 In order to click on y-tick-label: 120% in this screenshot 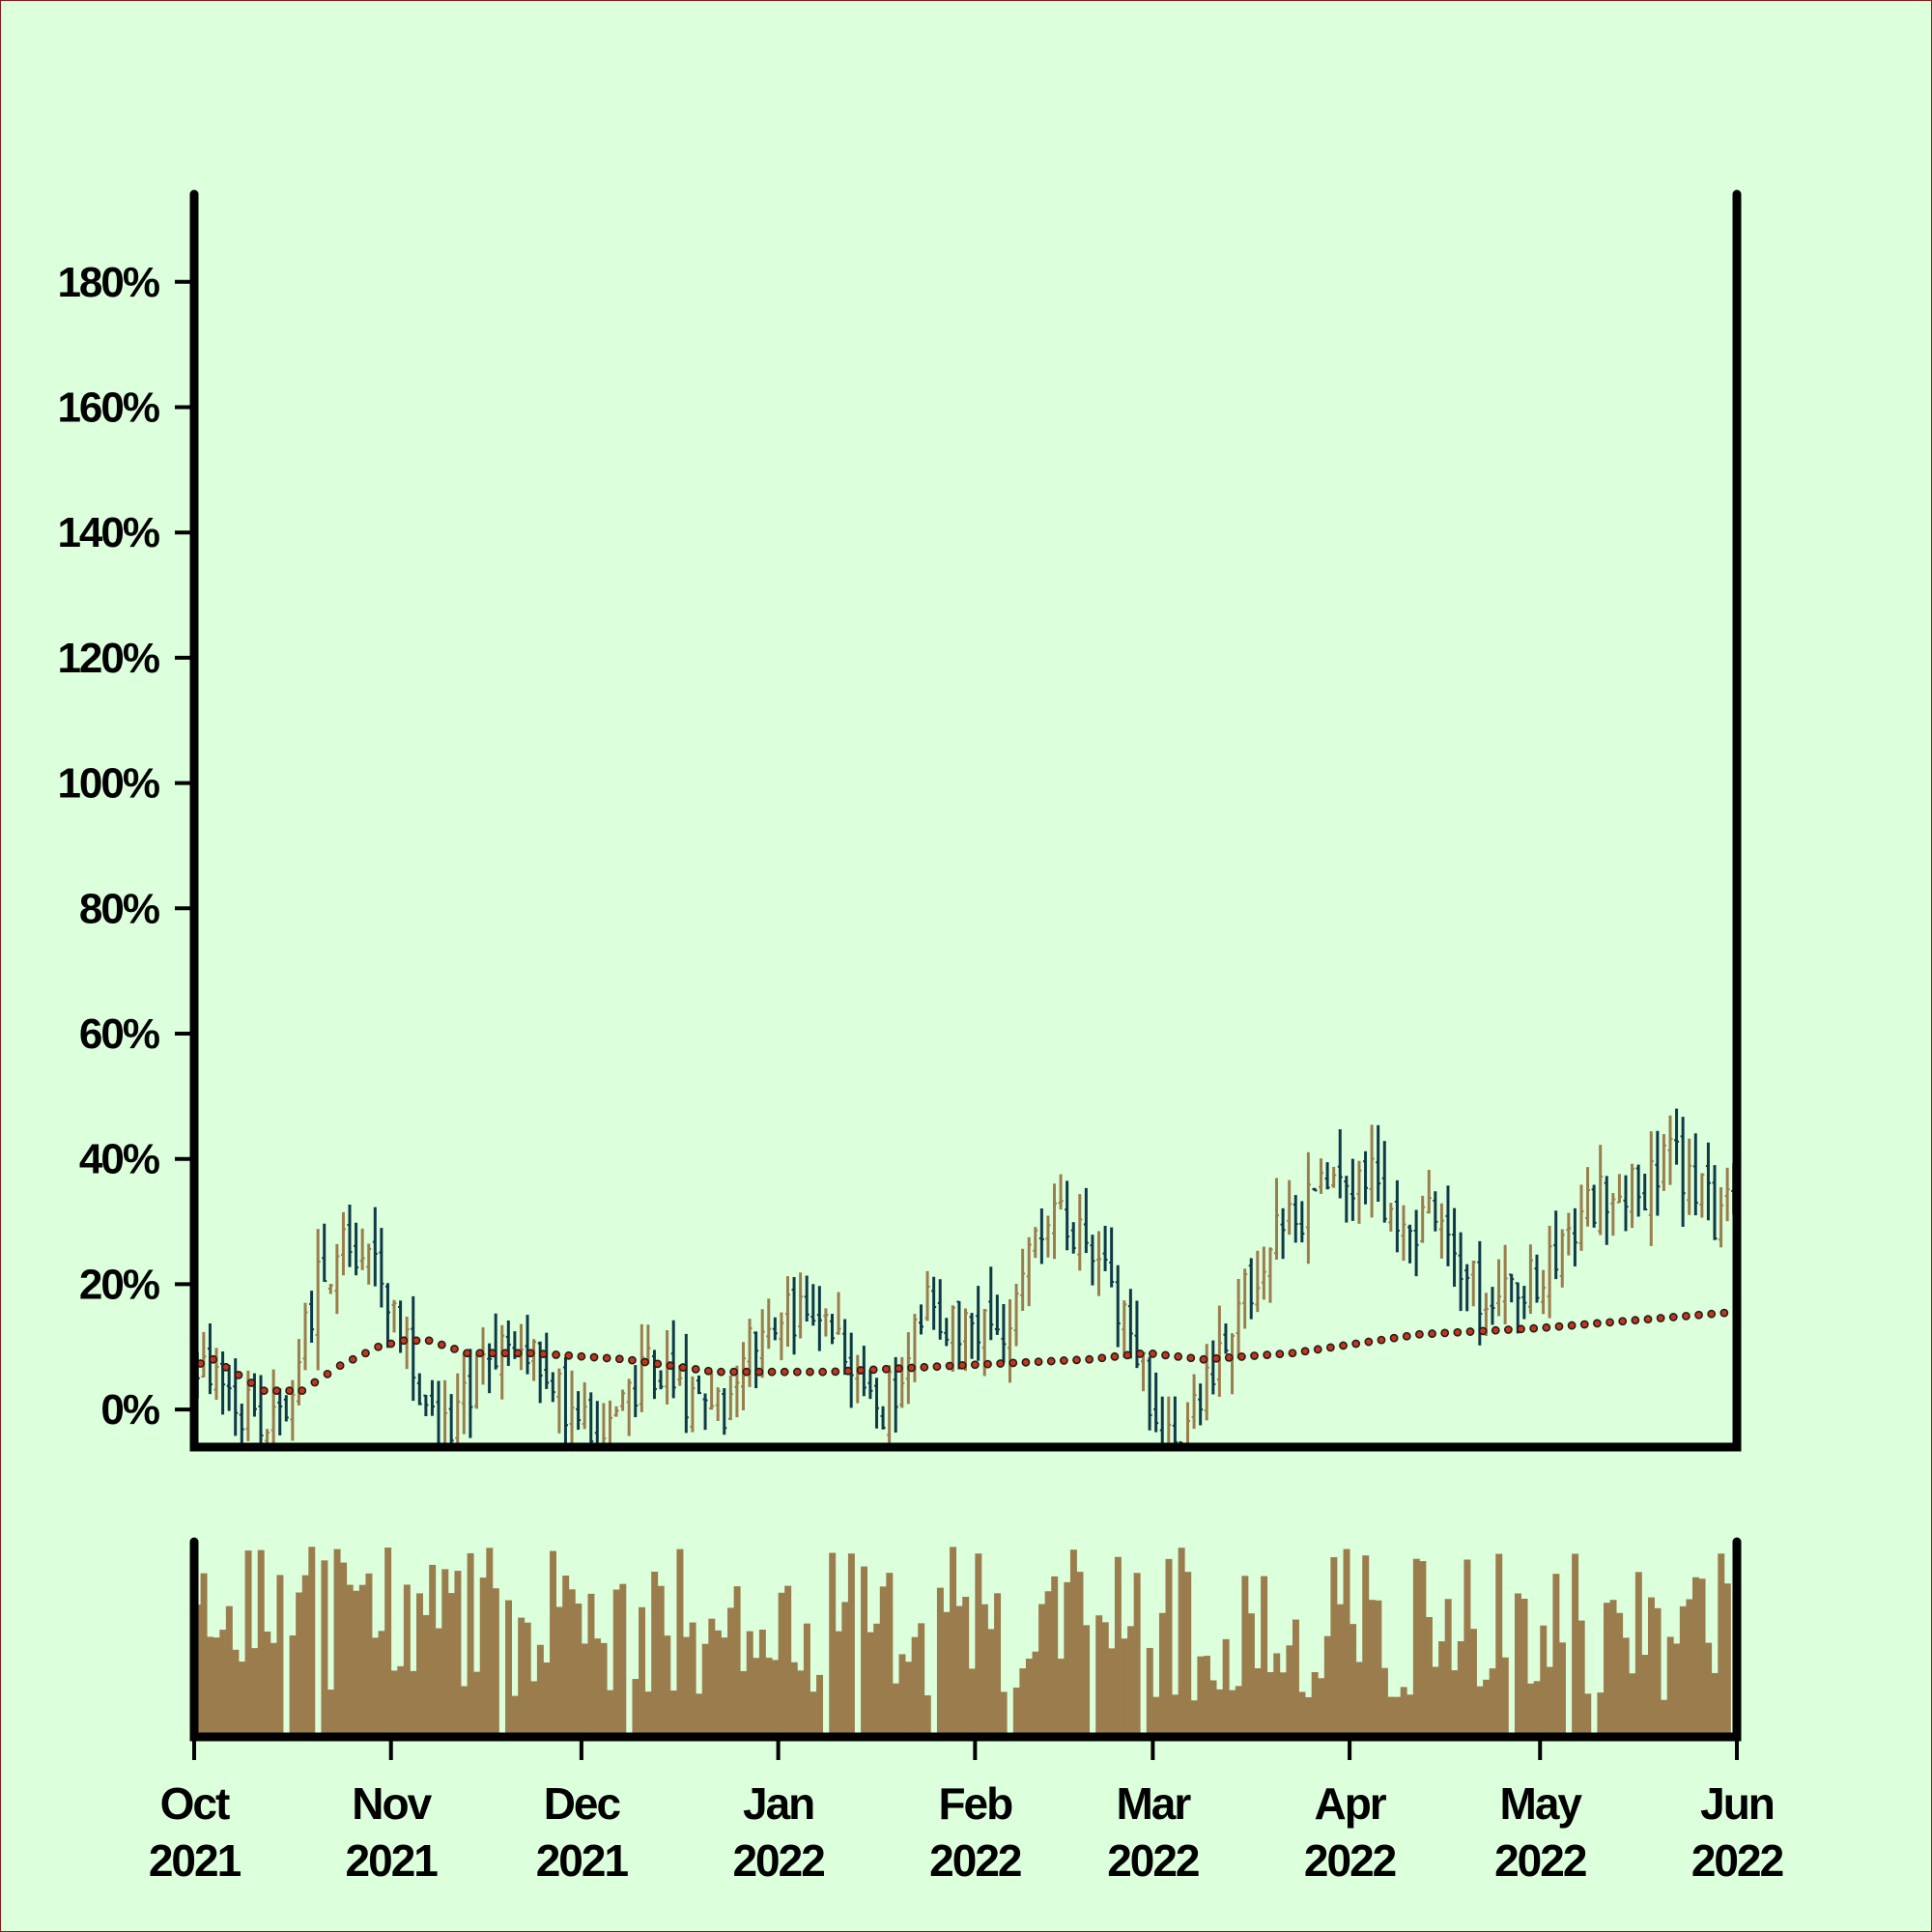, I will do `click(107, 658)`.